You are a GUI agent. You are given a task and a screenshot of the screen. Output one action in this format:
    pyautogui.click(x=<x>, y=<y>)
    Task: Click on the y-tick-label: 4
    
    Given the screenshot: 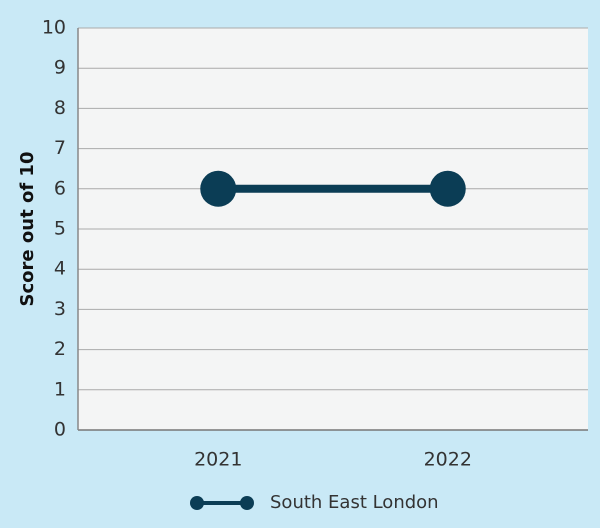 What is the action you would take?
    pyautogui.click(x=60, y=269)
    